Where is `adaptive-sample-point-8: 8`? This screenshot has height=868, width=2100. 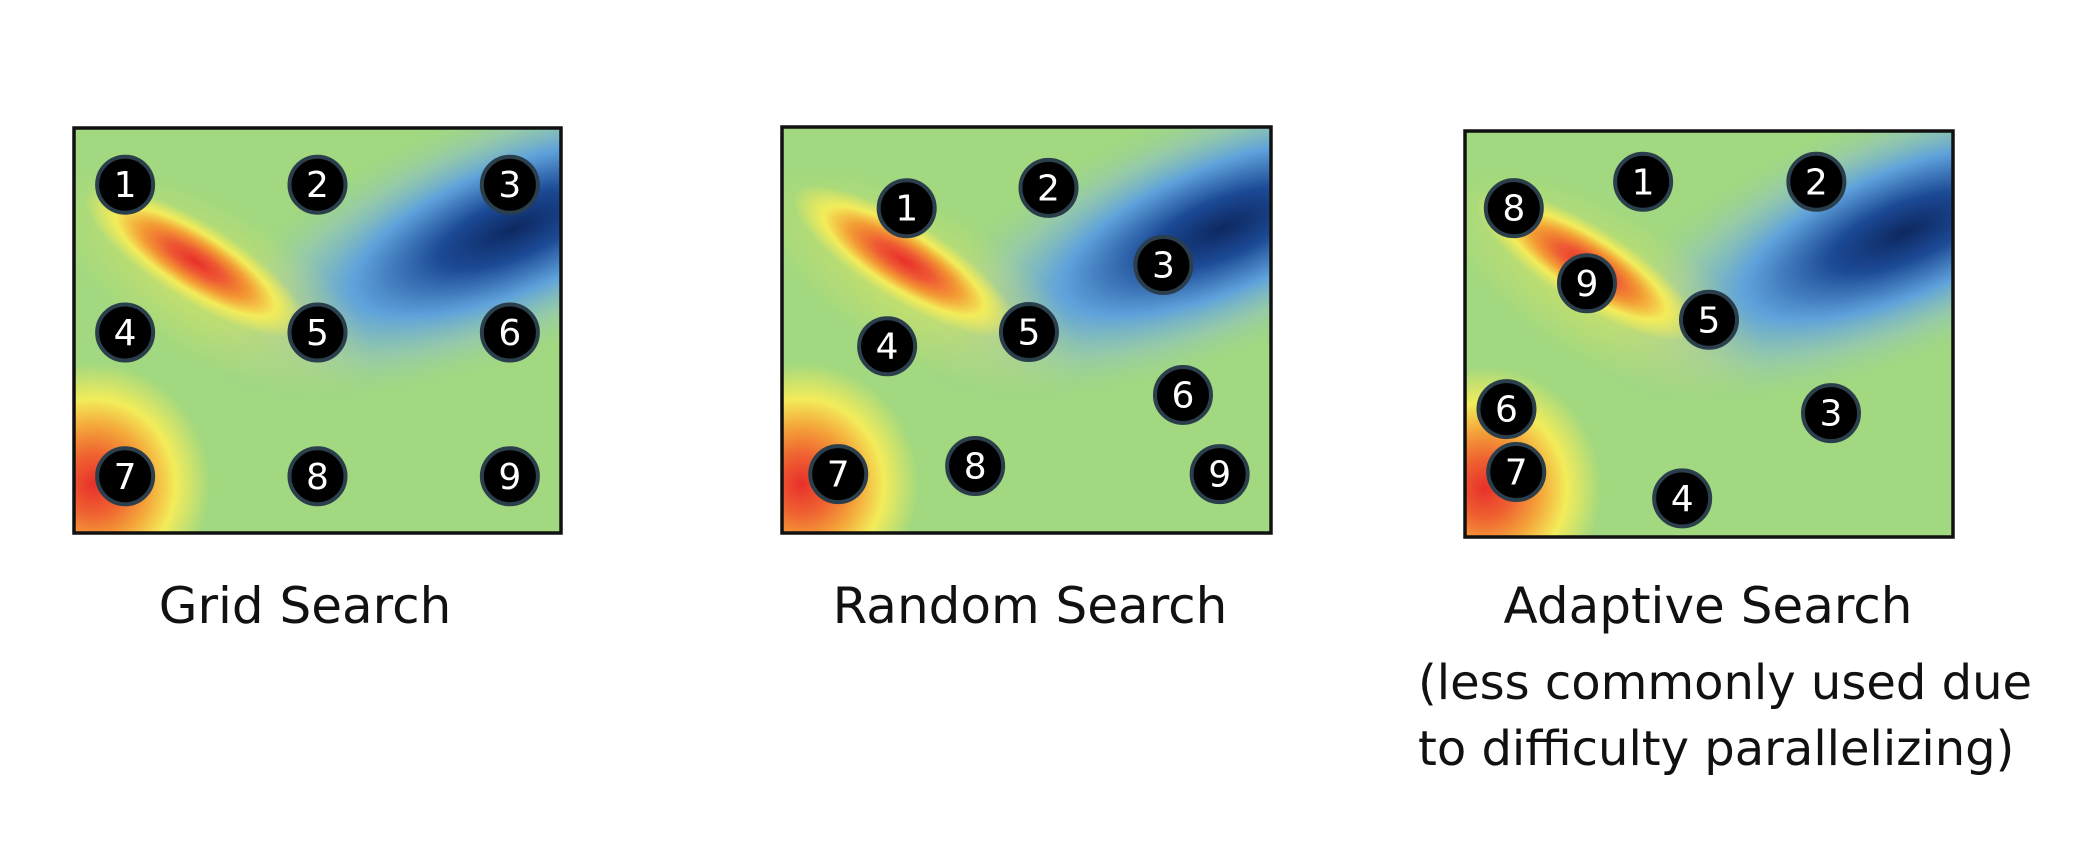
adaptive-sample-point-8: 8 is located at coordinates (1513, 208).